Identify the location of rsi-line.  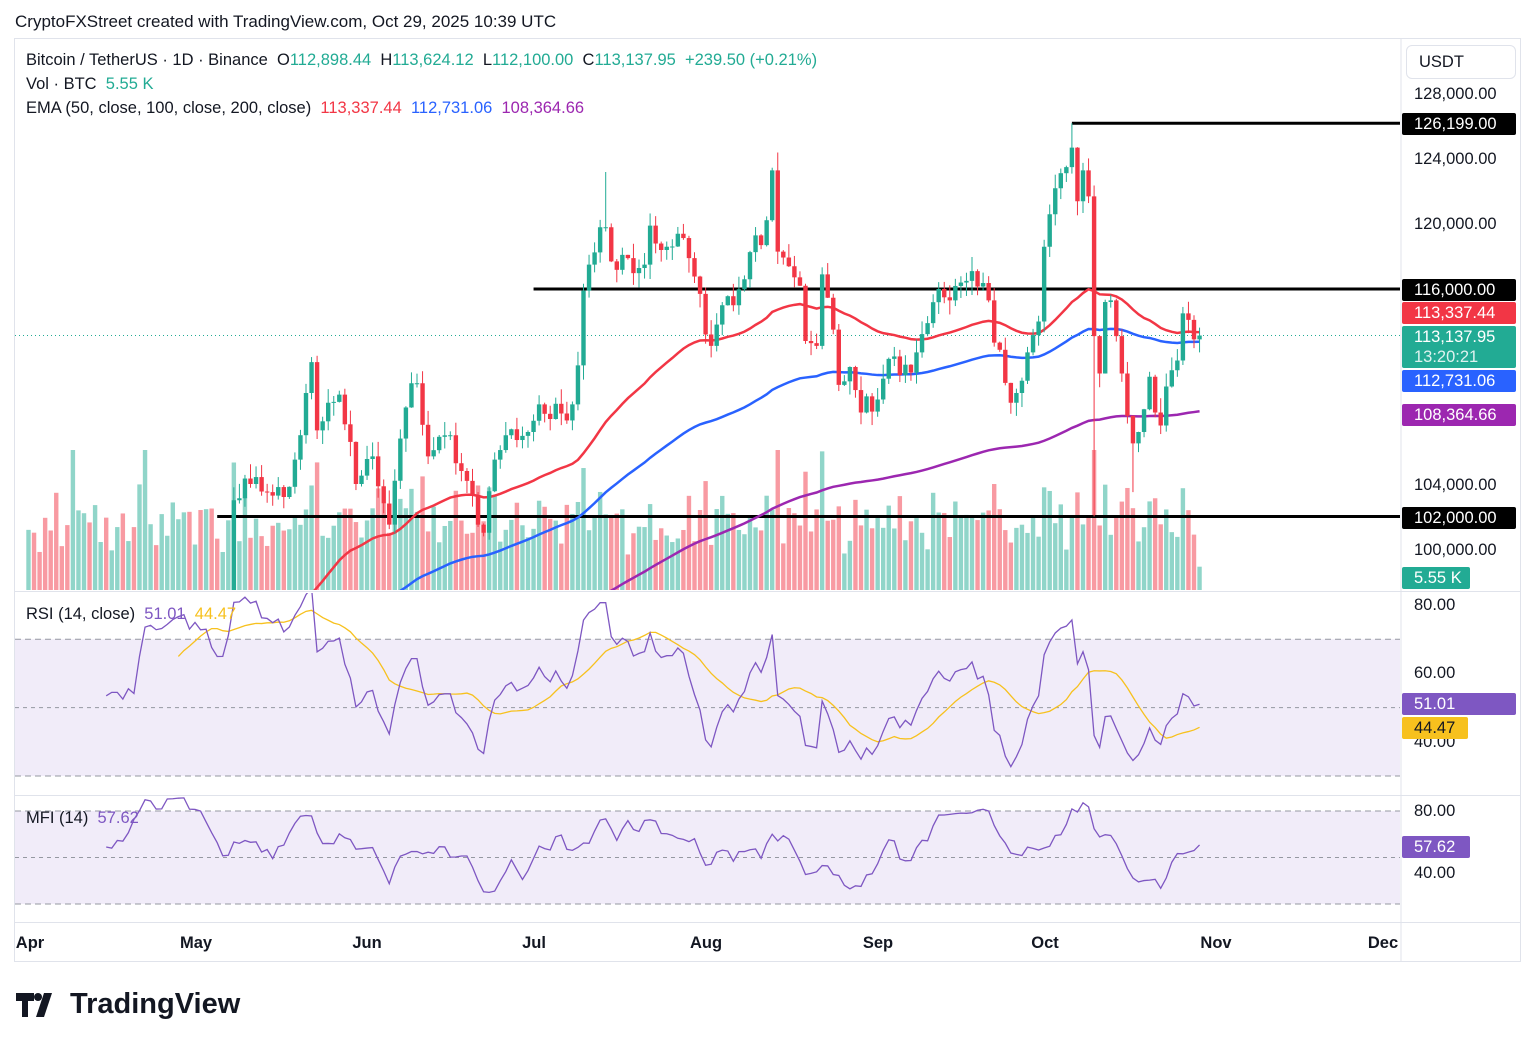
(652, 681).